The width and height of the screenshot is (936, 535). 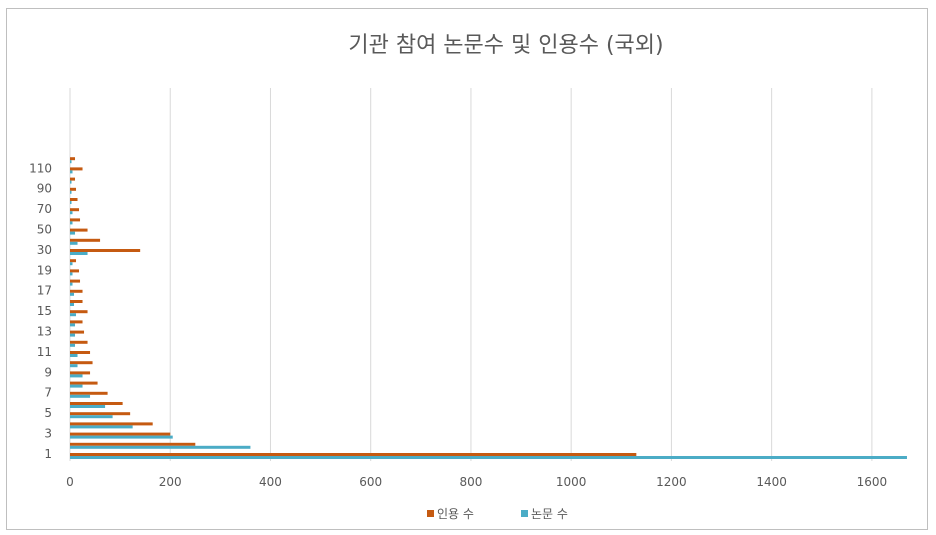 What do you see at coordinates (48, 393) in the screenshot?
I see `y-tick-label: 7` at bounding box center [48, 393].